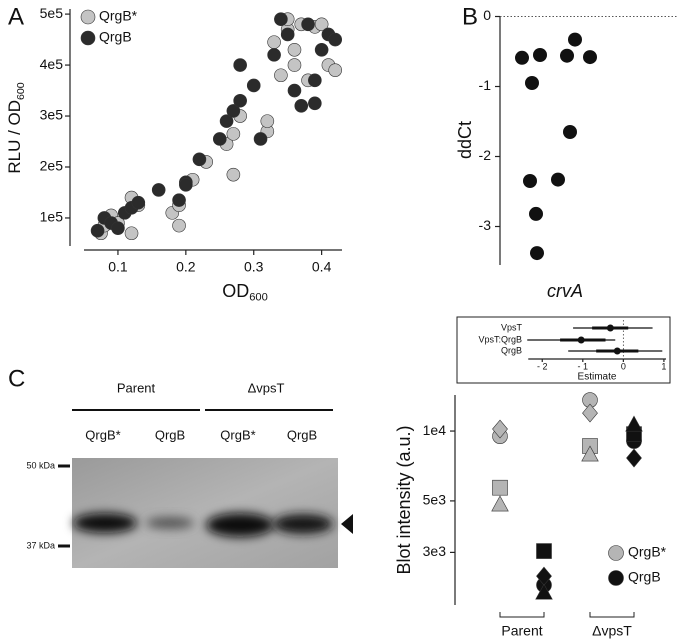 Image resolution: width=677 pixels, height=642 pixels. I want to click on row-label: VpsT:QrgB, so click(500, 339).